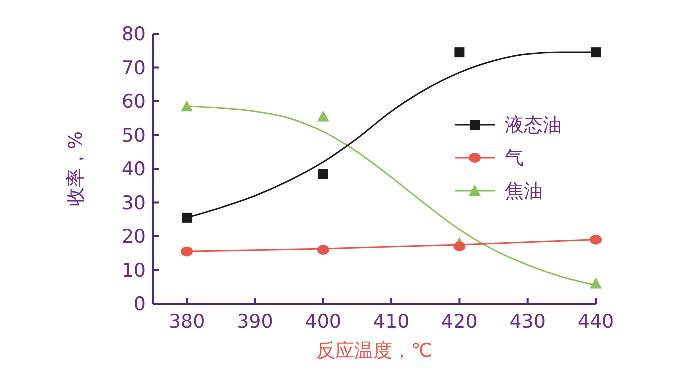  What do you see at coordinates (134, 271) in the screenshot?
I see `y-tick-label: 10` at bounding box center [134, 271].